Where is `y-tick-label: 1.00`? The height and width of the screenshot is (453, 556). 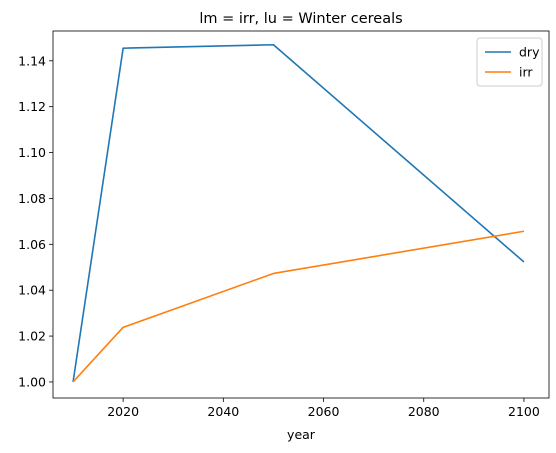 y-tick-label: 1.00 is located at coordinates (32, 381).